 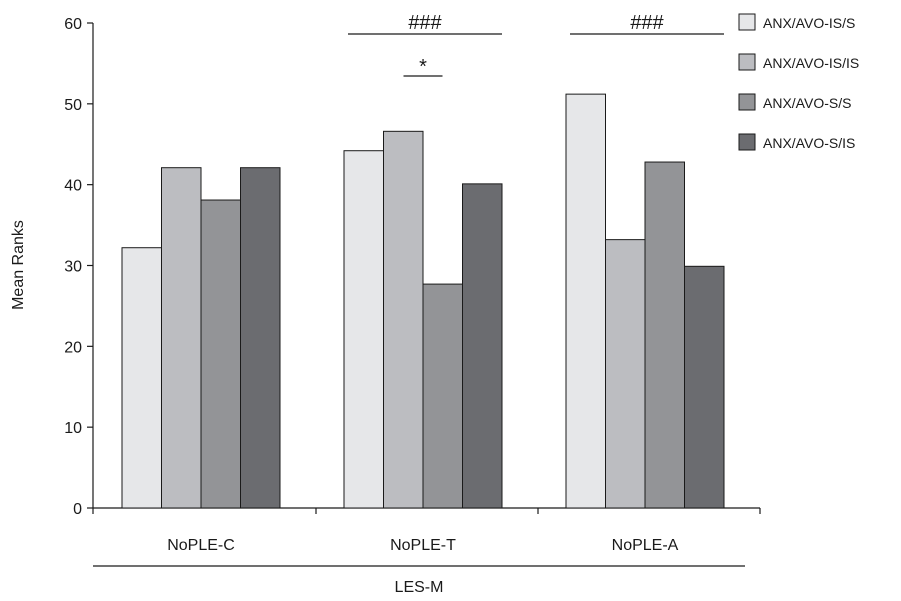 What do you see at coordinates (811, 63) in the screenshot?
I see `legend-label: ANX/AVO-IS/IS` at bounding box center [811, 63].